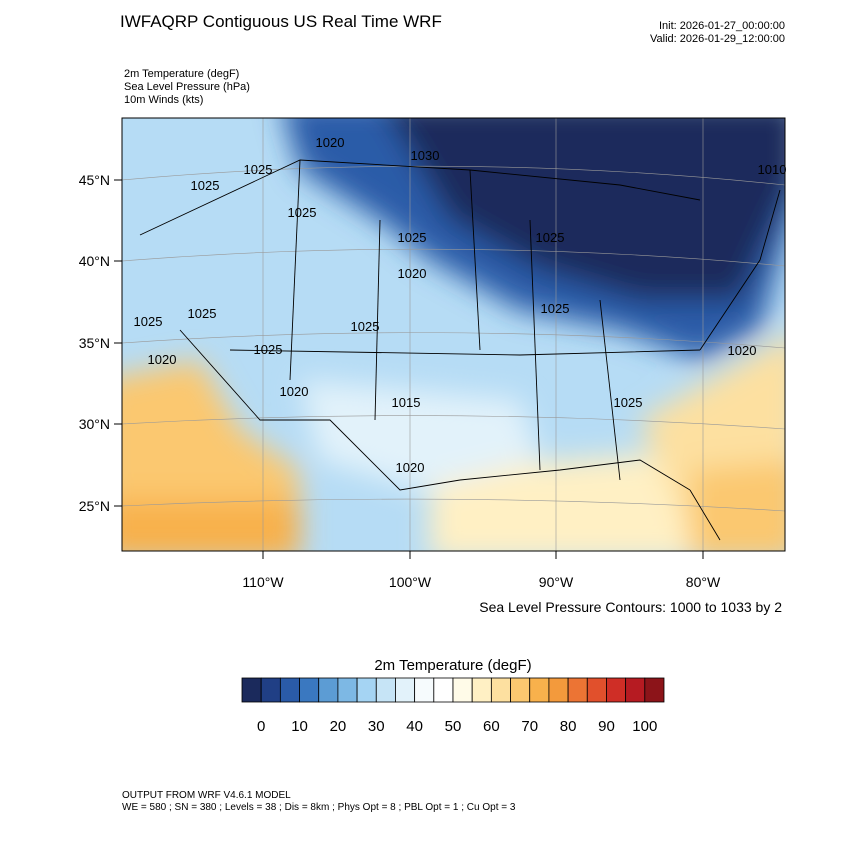  I want to click on warm-region, so click(211, 525).